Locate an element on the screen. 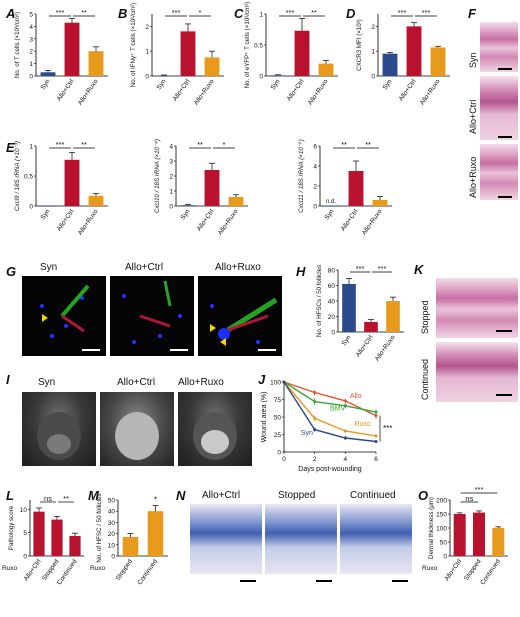  x-tick-label-E1-2: Allo+Ruxo is located at coordinates (88, 222).